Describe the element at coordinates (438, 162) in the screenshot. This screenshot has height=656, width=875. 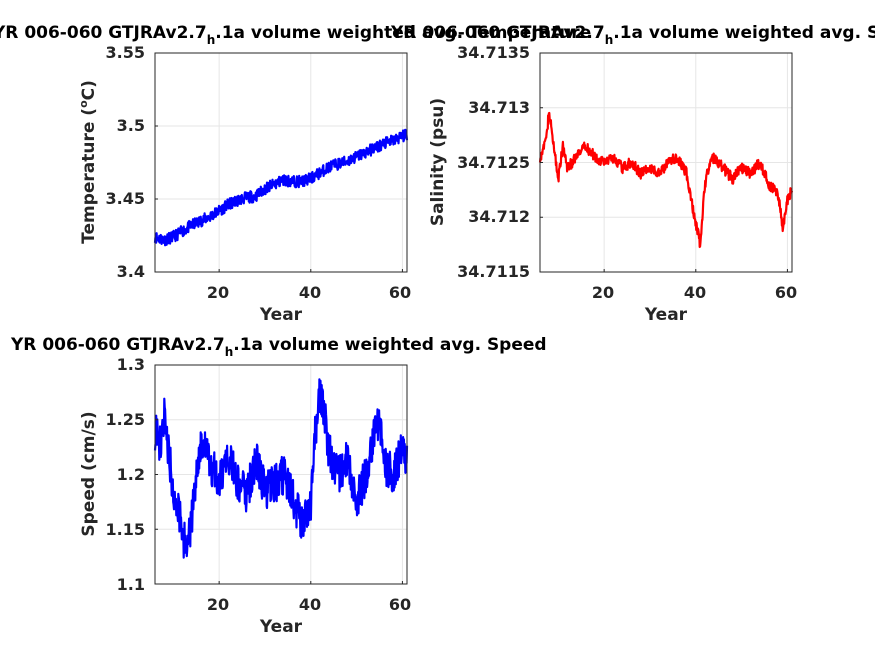
I see `y-axis-label-salinity: Salinity (psu)` at that location.